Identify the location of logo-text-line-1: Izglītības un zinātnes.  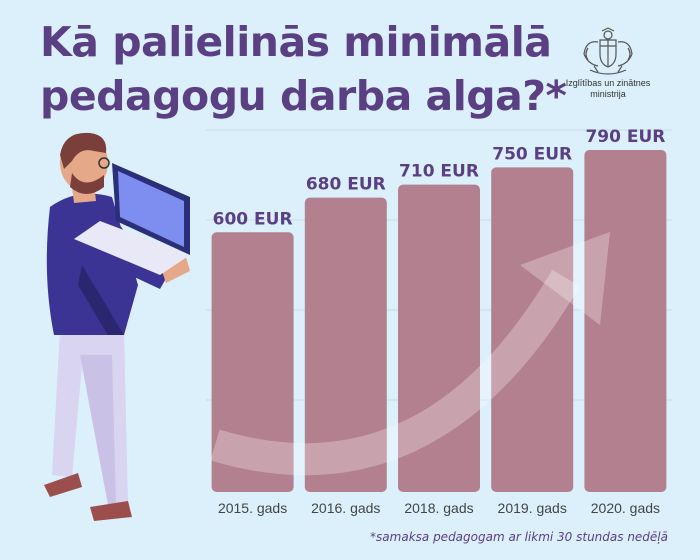
(608, 83).